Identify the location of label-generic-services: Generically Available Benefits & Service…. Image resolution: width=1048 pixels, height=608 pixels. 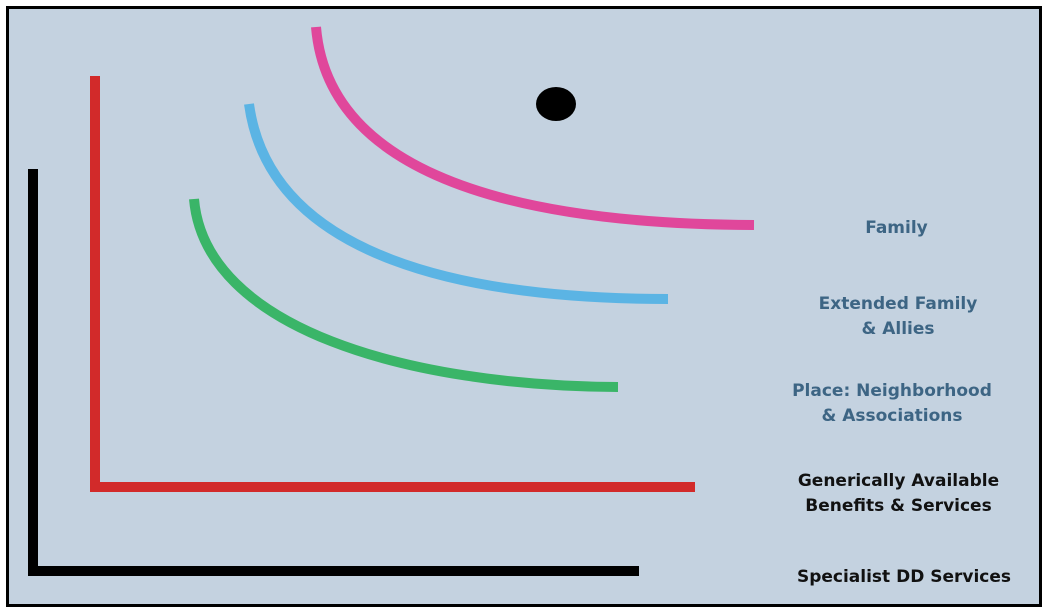
(898, 494).